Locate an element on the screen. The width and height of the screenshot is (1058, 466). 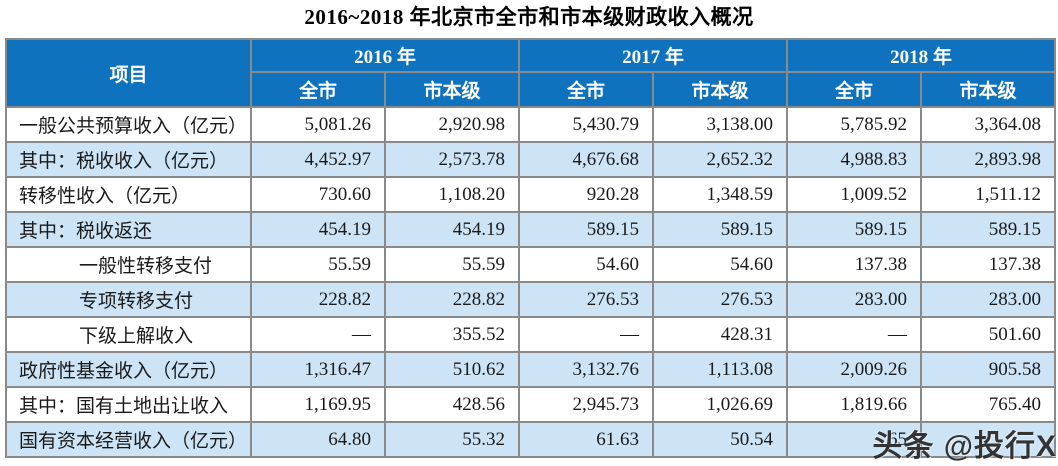
value-cell: 428.56 is located at coordinates (452, 404).